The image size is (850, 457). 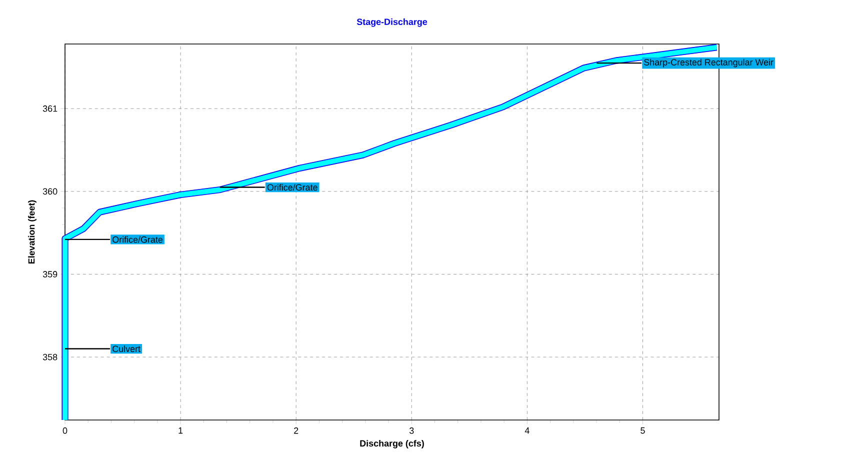 I want to click on x-axis-title: Discharge (cfs), so click(x=392, y=444).